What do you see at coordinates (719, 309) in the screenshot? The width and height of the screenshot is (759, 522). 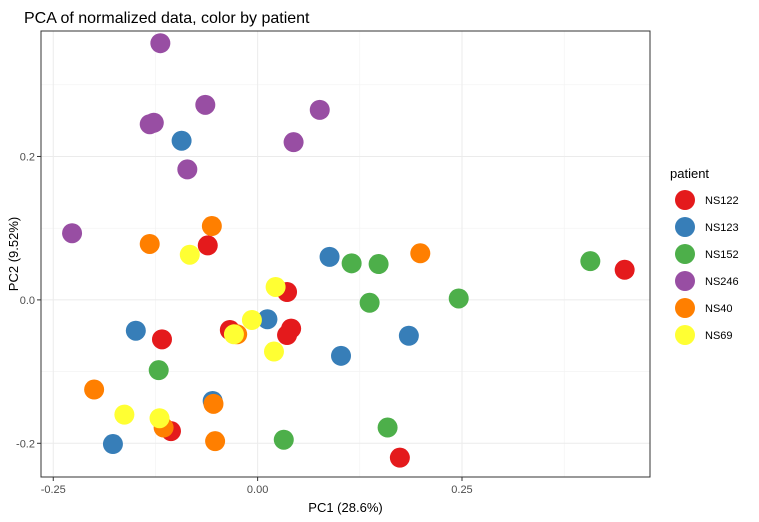 I see `legend-label-ns40: NS40` at bounding box center [719, 309].